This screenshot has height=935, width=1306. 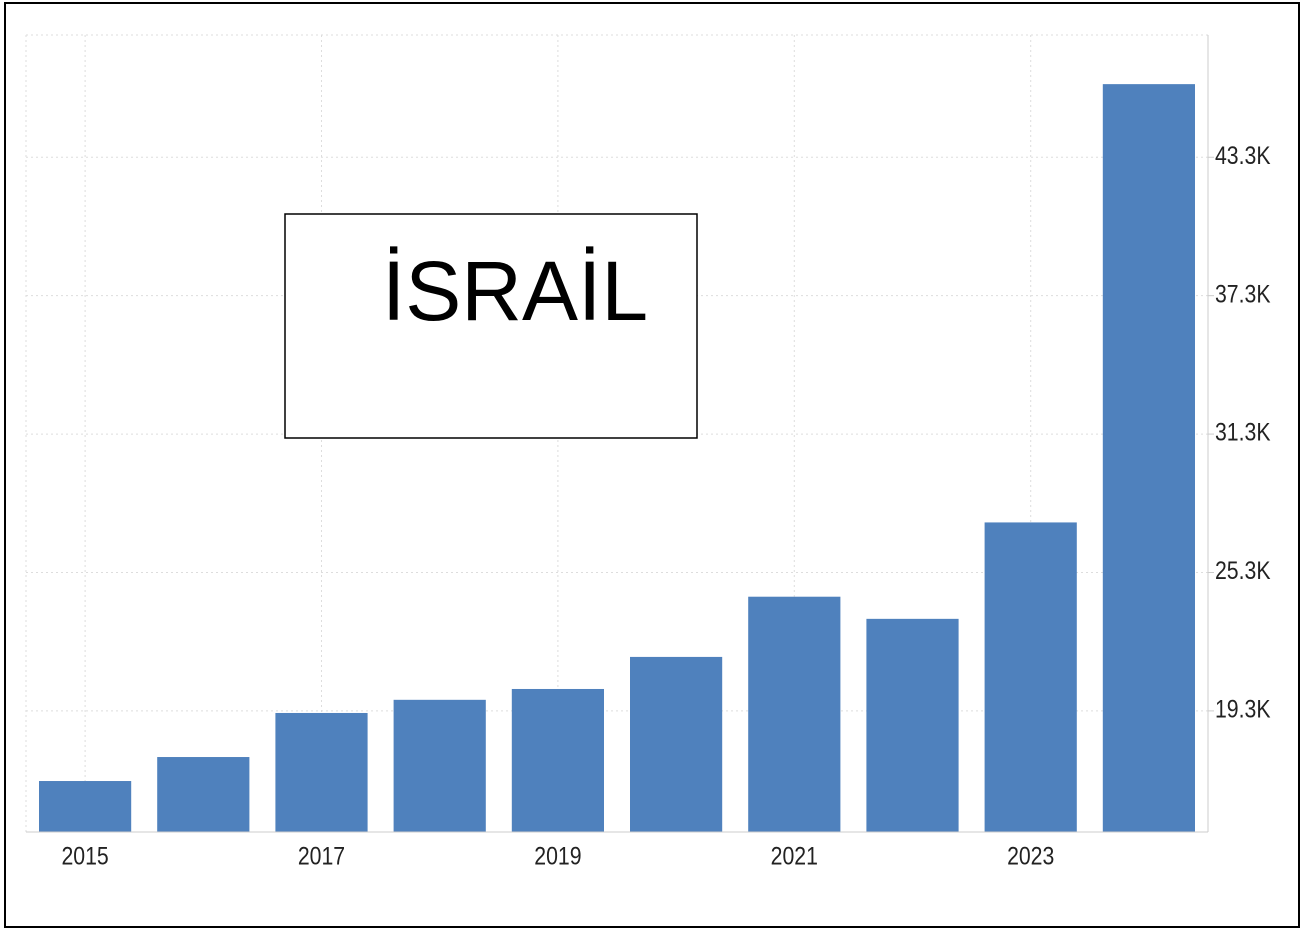 What do you see at coordinates (1243, 709) in the screenshot?
I see `y-tick-label: 19.3K` at bounding box center [1243, 709].